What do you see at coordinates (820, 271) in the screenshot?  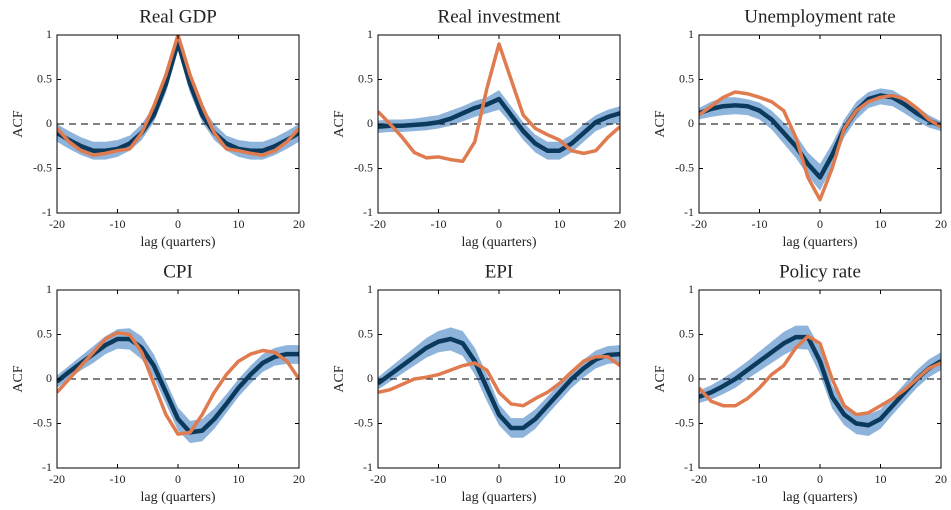 I see `panel-title: Policy rate` at bounding box center [820, 271].